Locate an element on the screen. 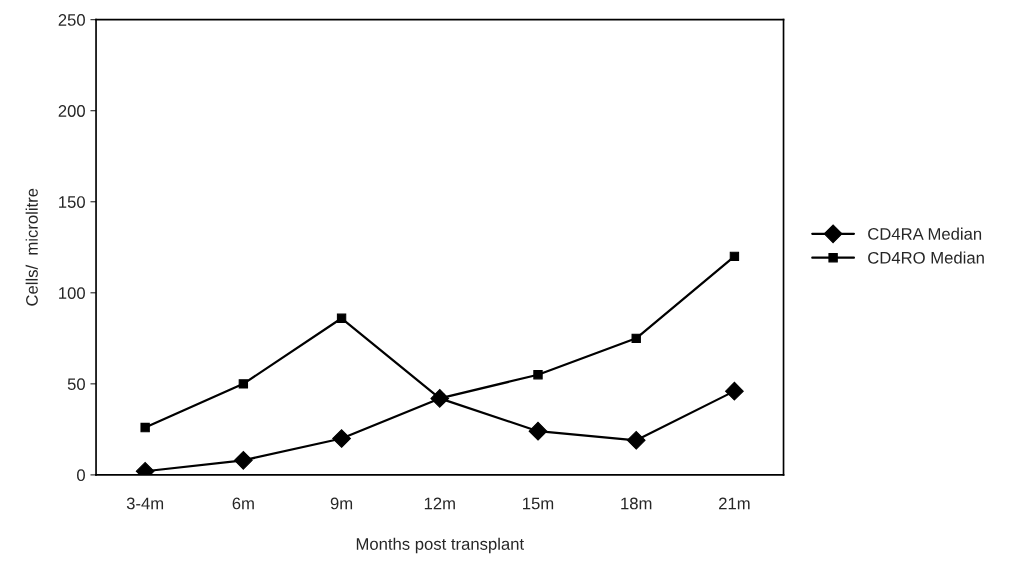 The image size is (1011, 562). y-tick-label: 200 is located at coordinates (71, 111).